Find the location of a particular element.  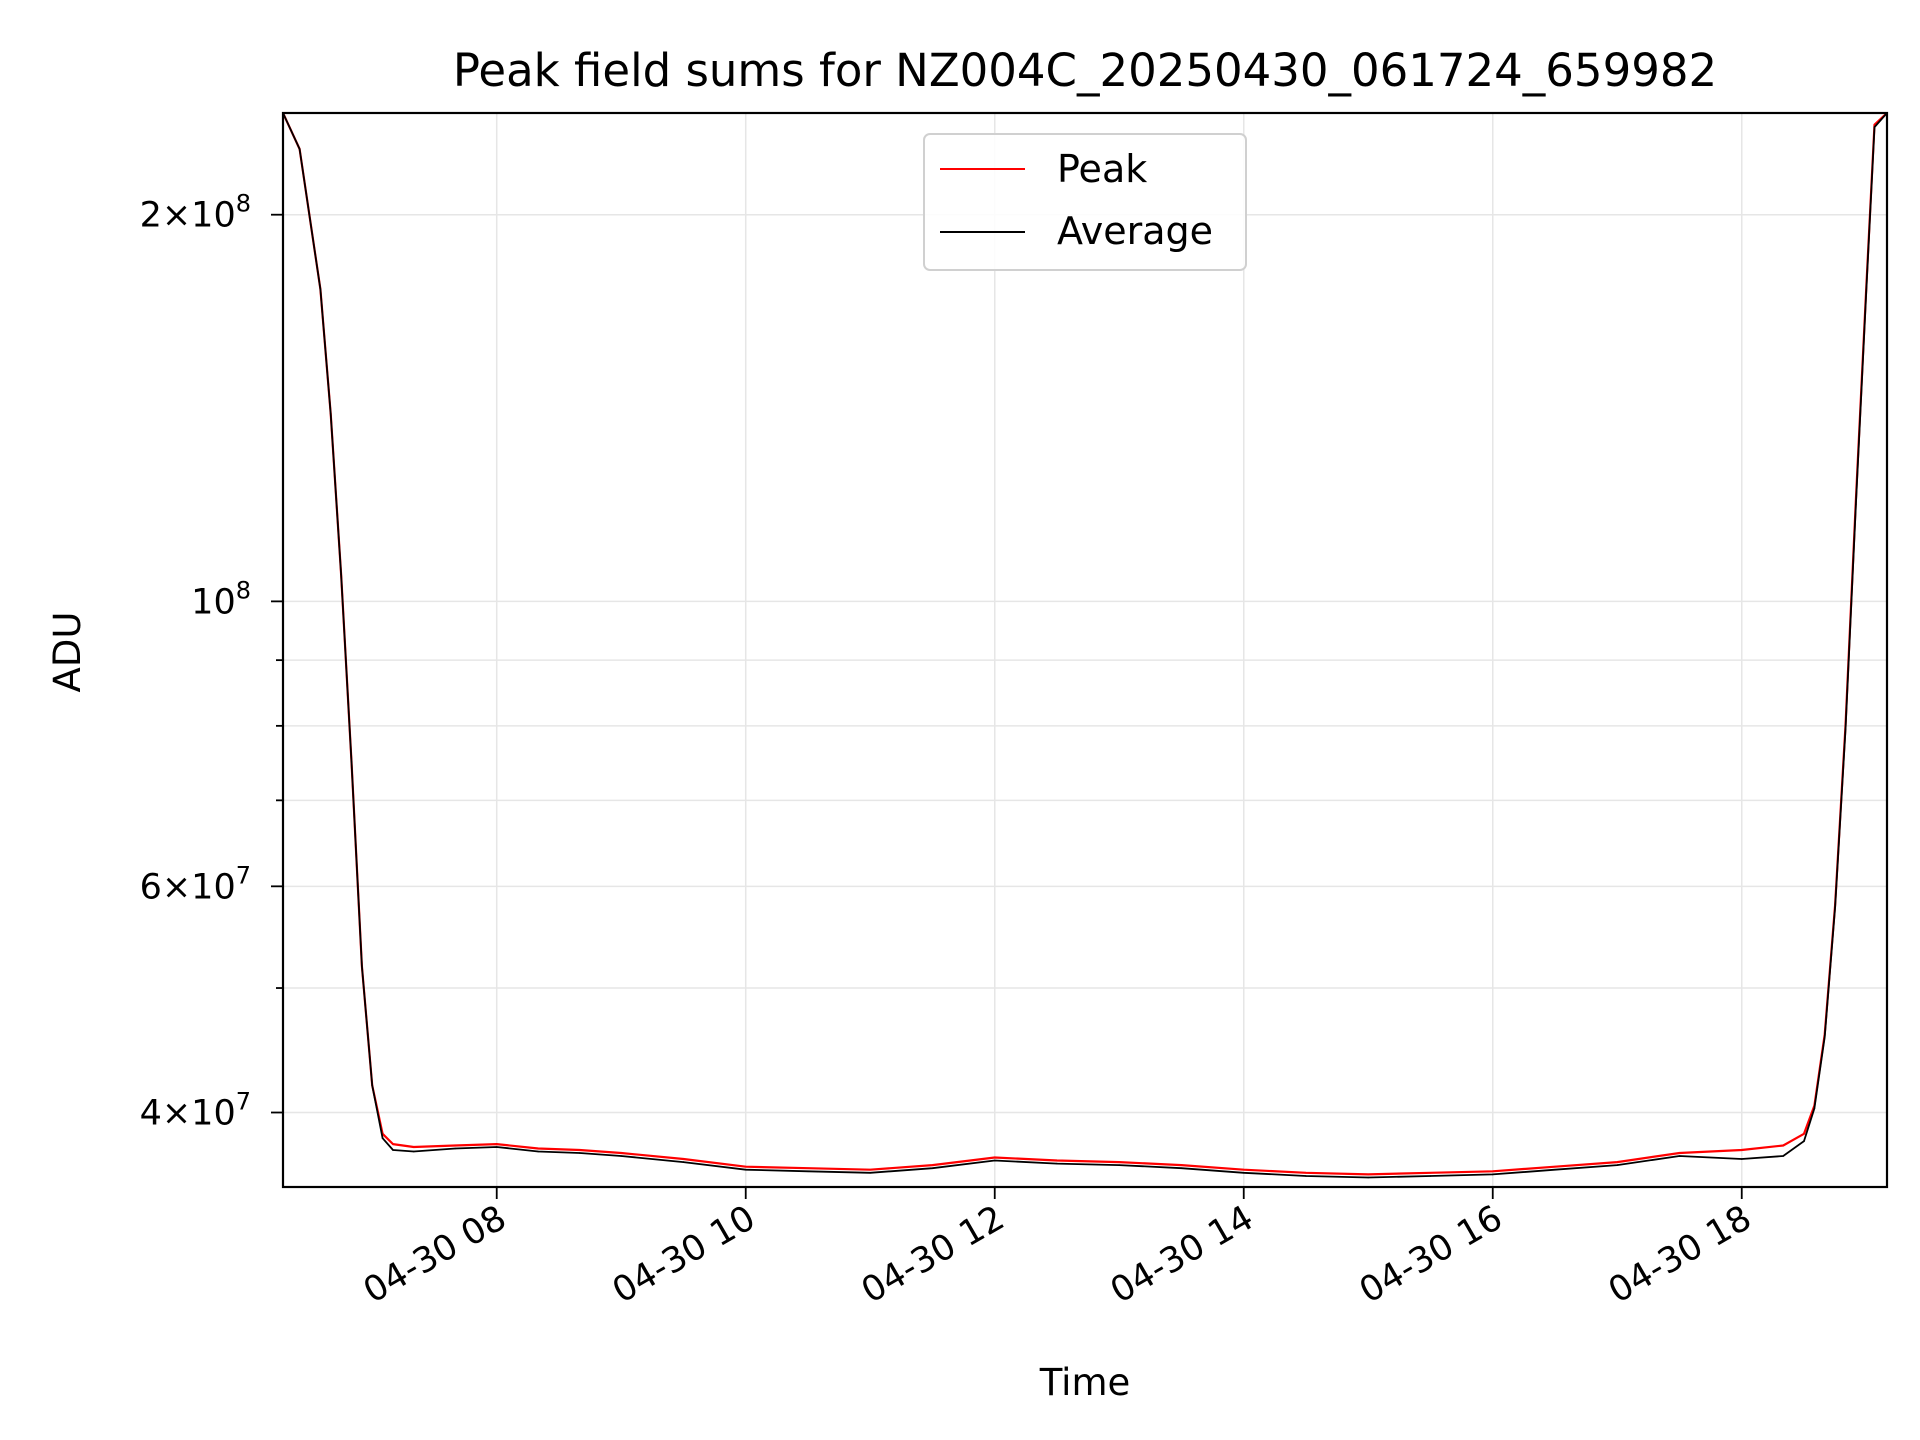

legend: Peak Average is located at coordinates (1085, 202).